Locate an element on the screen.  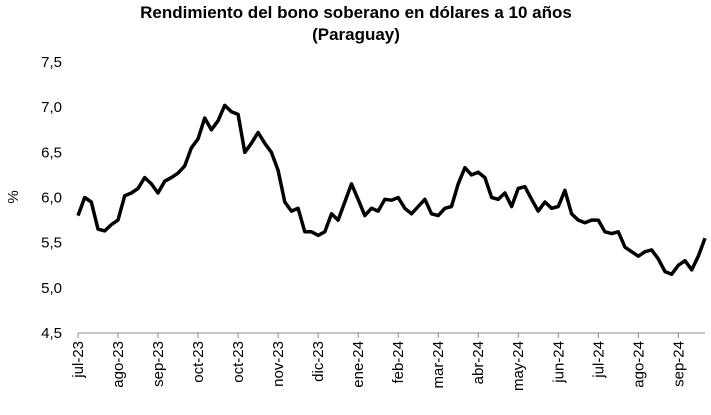
y-tick-label: 7,5 is located at coordinates (51, 62).